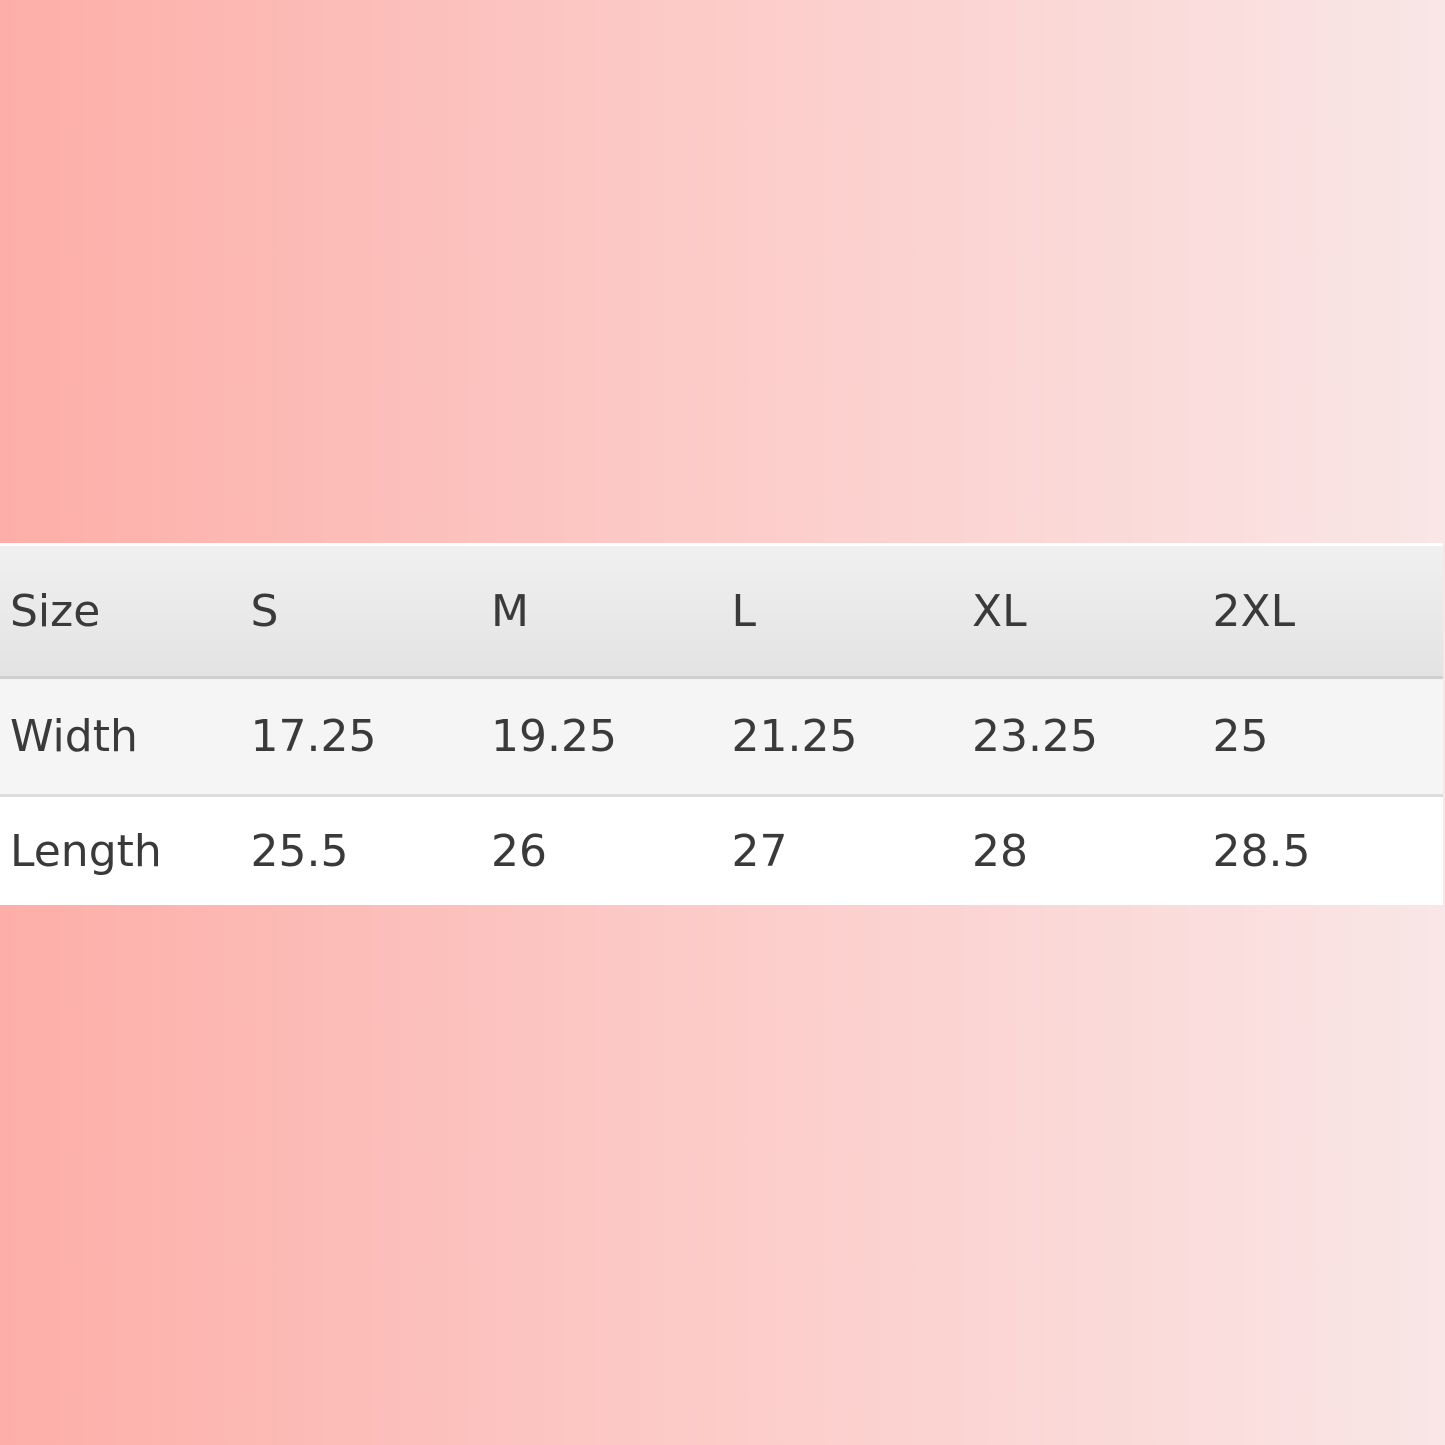 The image size is (1445, 1445). What do you see at coordinates (1261, 851) in the screenshot?
I see `cell: 28.5` at bounding box center [1261, 851].